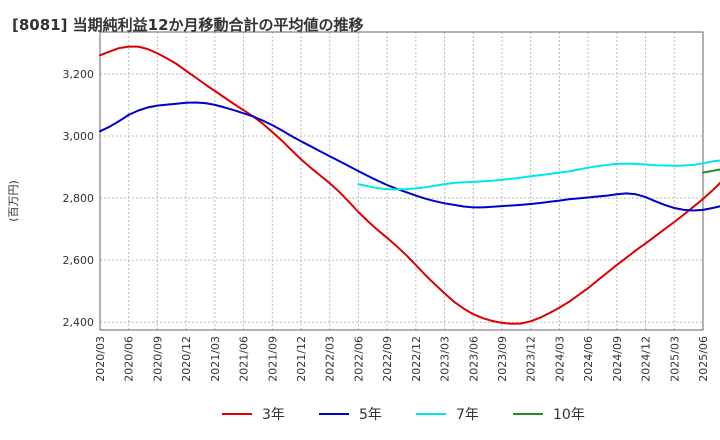 The width and height of the screenshot is (720, 440). Describe the element at coordinates (467, 415) in the screenshot. I see `legend-label: 7年` at that location.